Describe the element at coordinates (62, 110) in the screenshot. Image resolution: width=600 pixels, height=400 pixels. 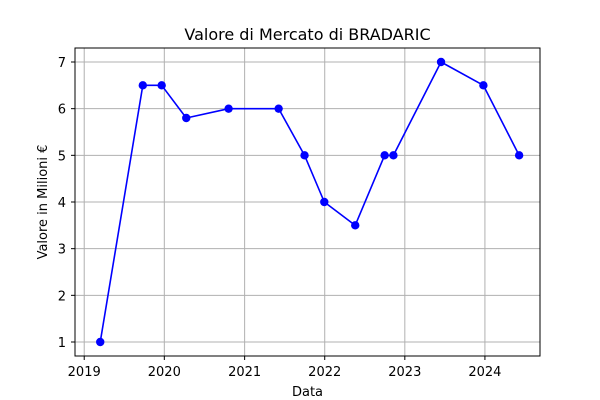
I see `y-tick-label: 6` at that location.